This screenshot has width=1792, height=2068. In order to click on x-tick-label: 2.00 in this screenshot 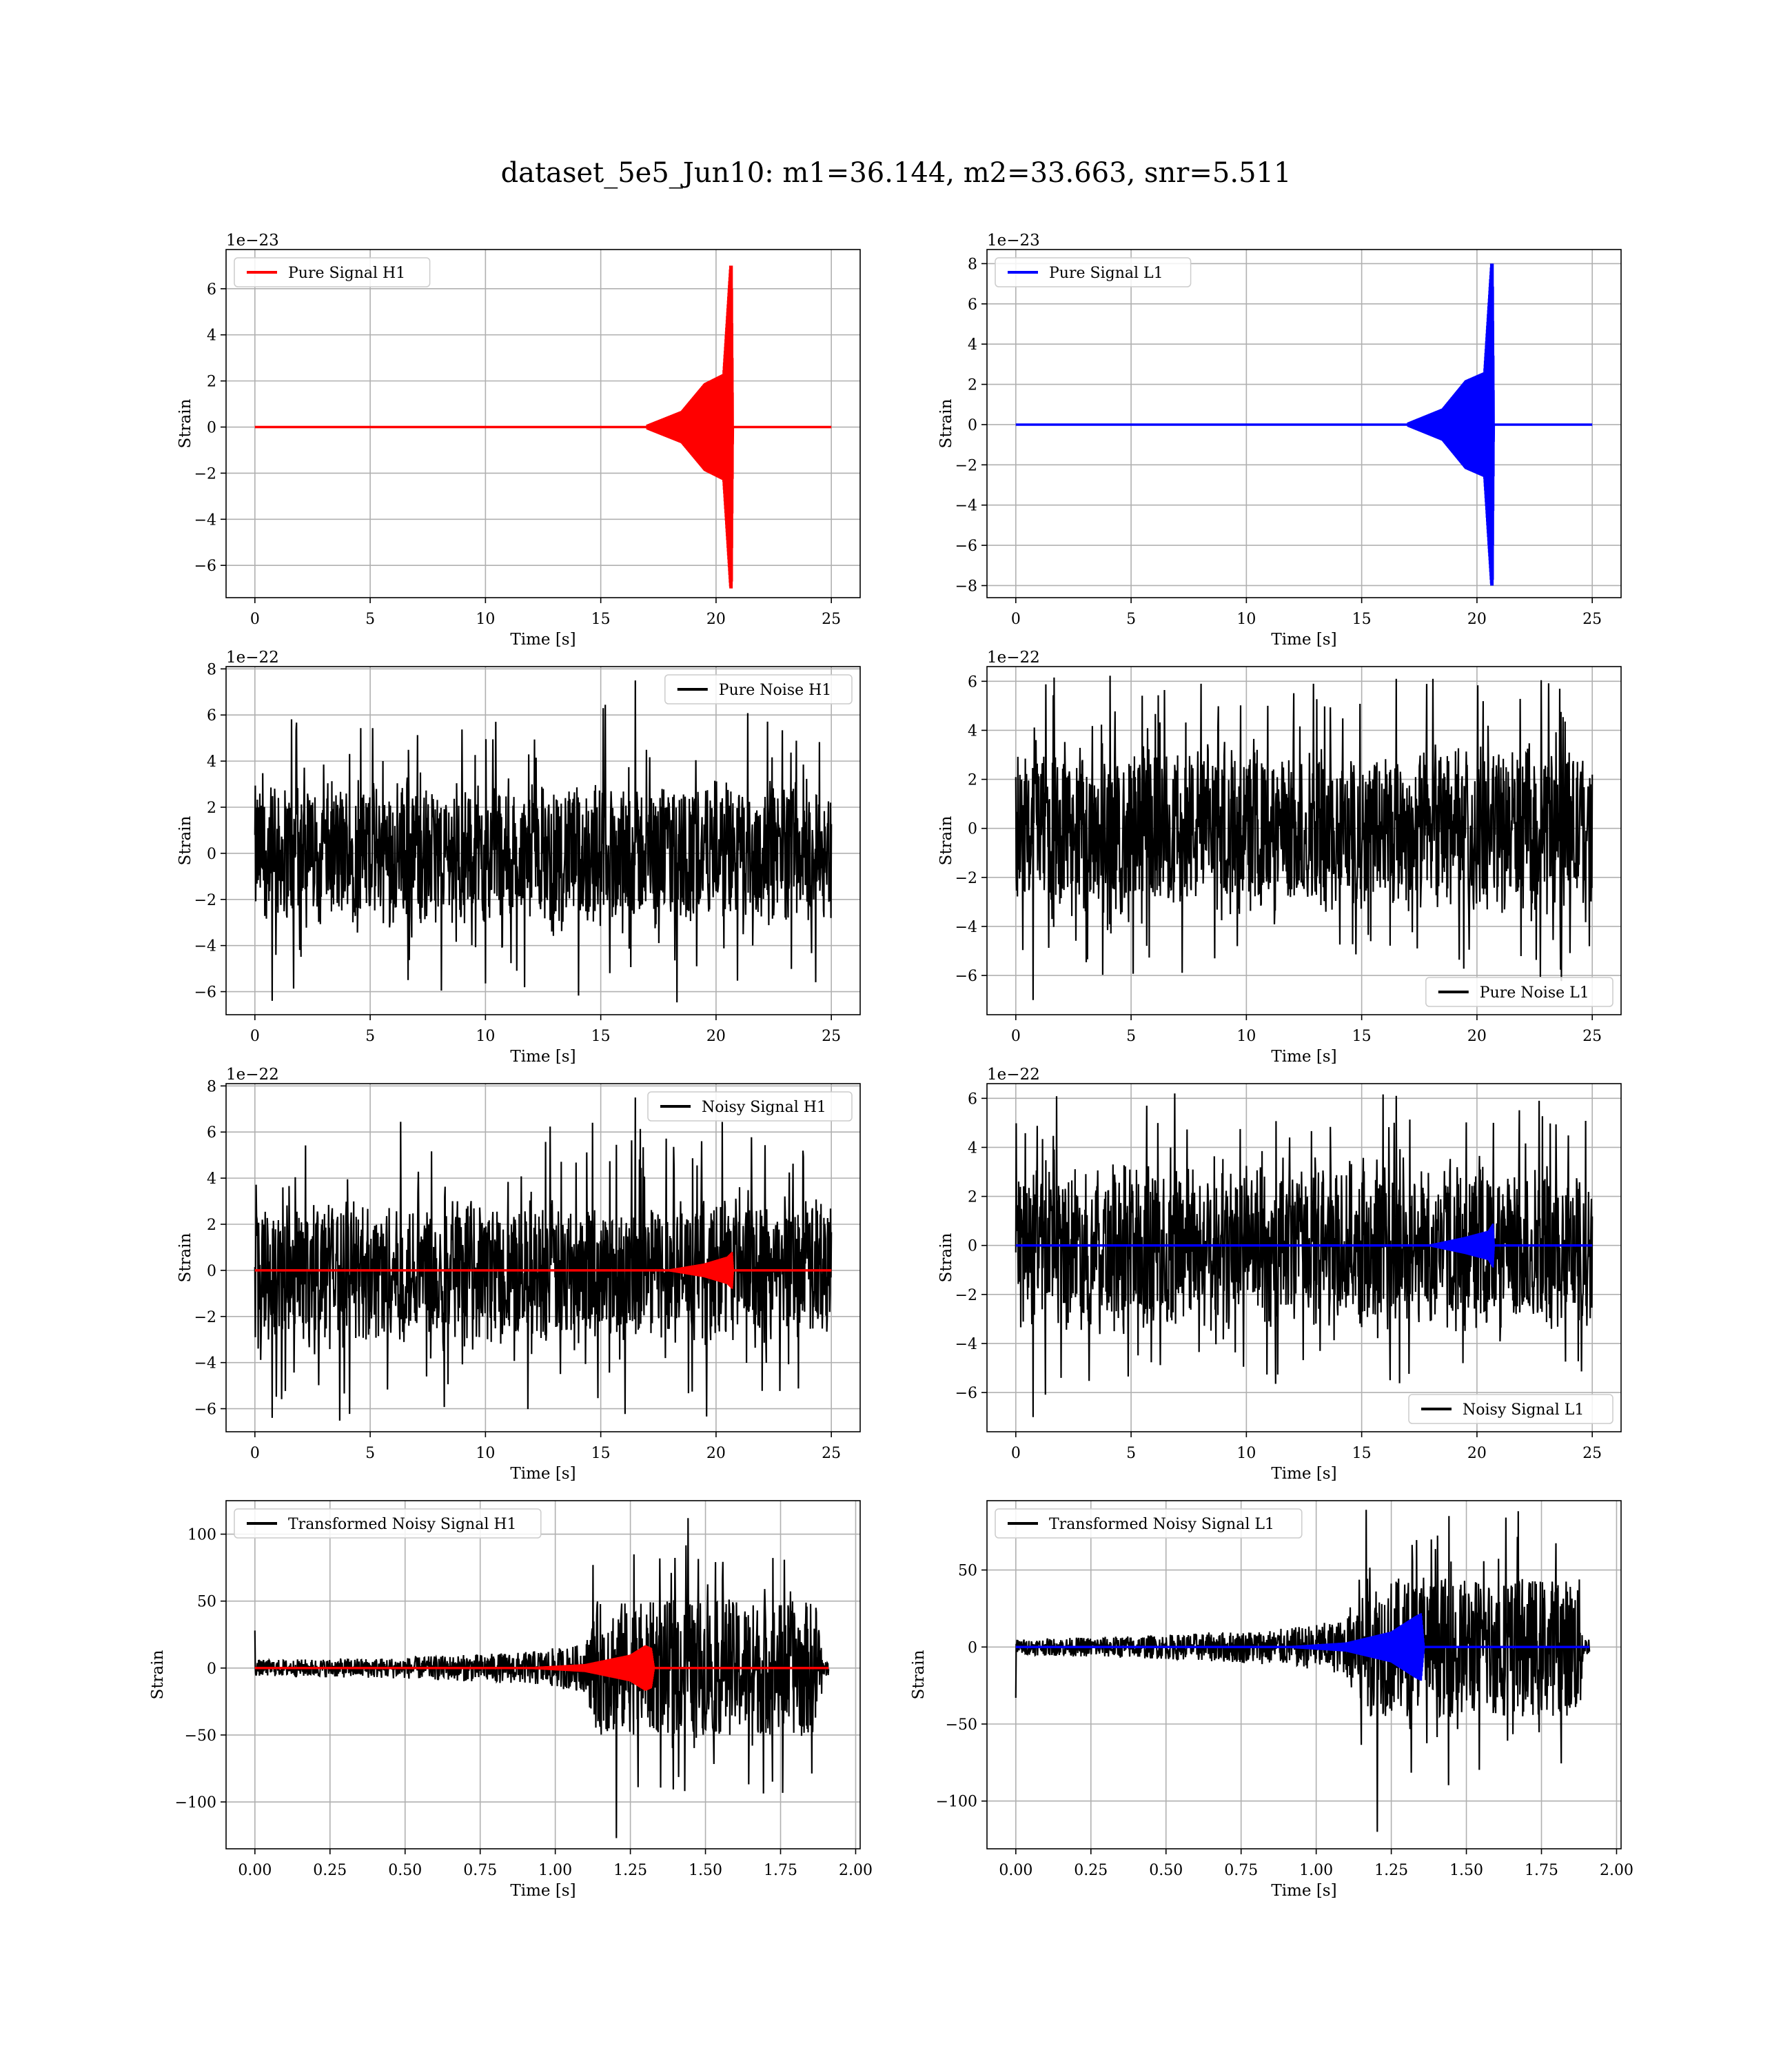, I will do `click(1617, 1870)`.